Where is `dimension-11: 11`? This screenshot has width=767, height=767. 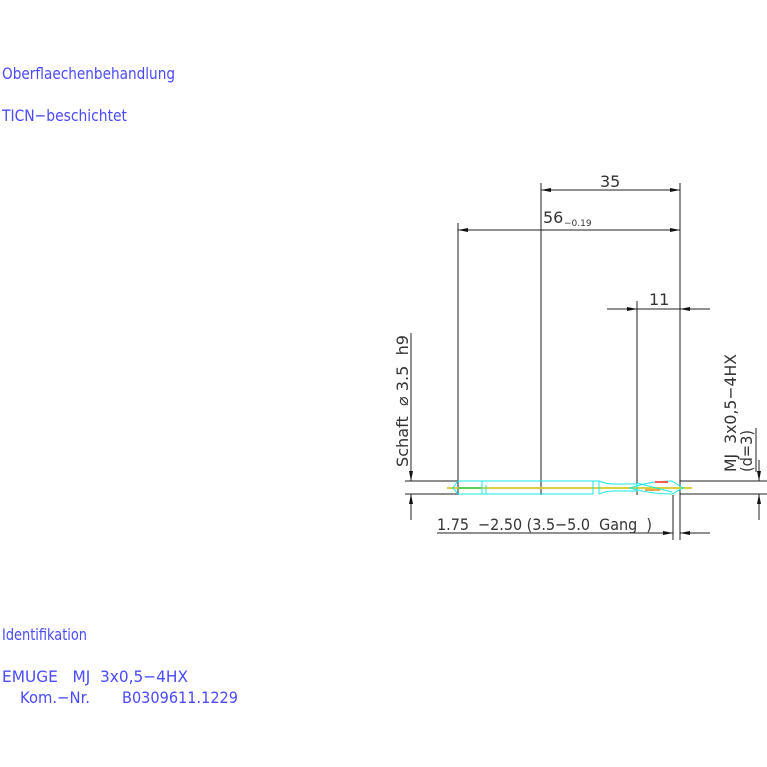
dimension-11: 11 is located at coordinates (659, 299).